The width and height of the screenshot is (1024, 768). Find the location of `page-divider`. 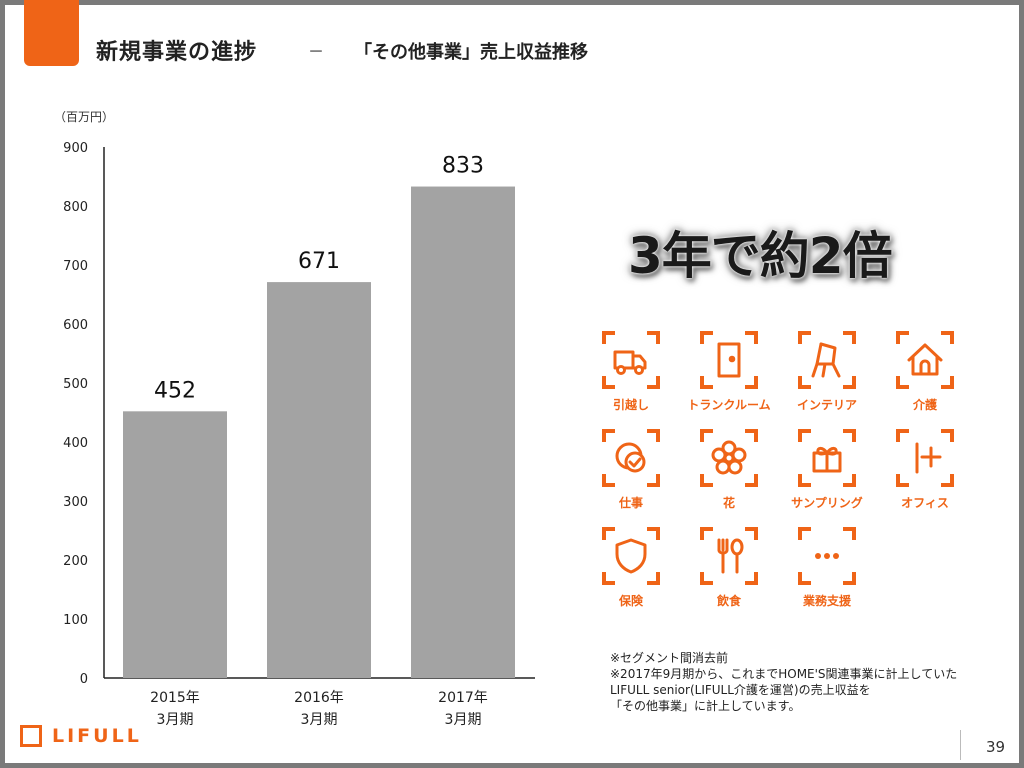

page-divider is located at coordinates (960, 745).